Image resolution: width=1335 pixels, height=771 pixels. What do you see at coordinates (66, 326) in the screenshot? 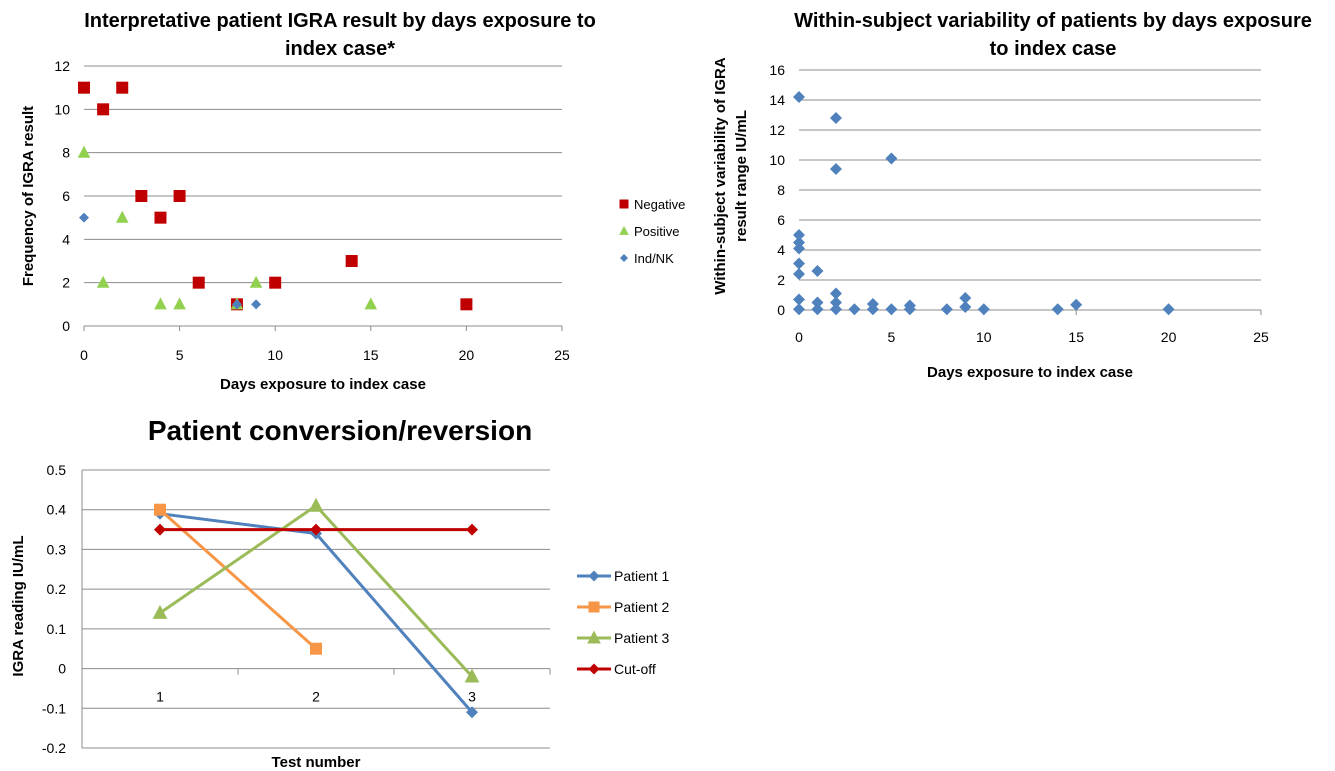
I see `chart1-y-tick-label: 0` at bounding box center [66, 326].